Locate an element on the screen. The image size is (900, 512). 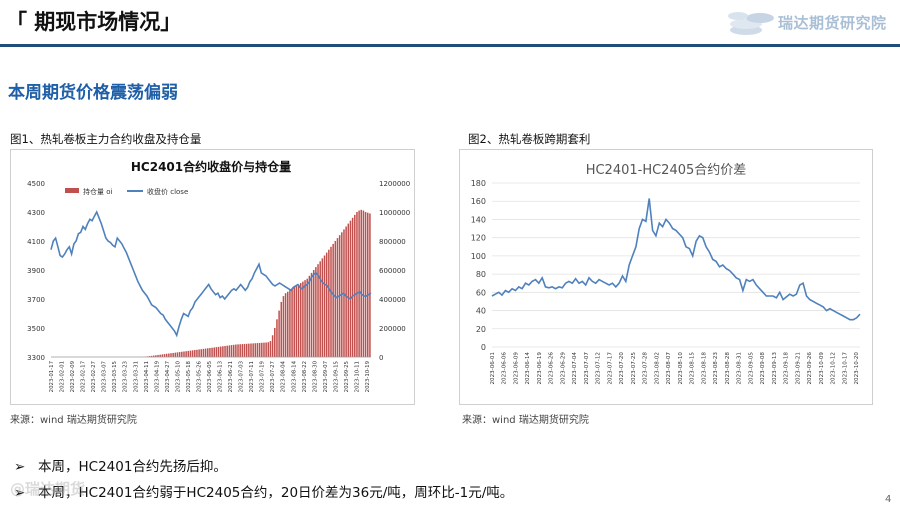
x-tick-label: 2023-03-31 is located at coordinates (136, 376).